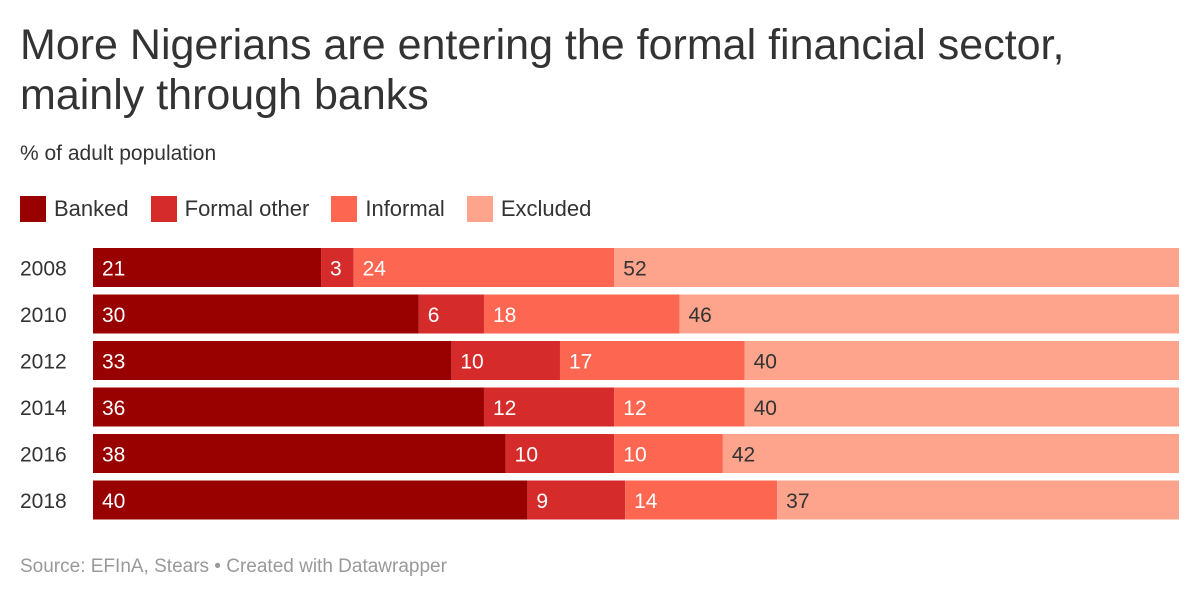 The height and width of the screenshot is (600, 1200). What do you see at coordinates (43, 315) in the screenshot?
I see `y-tick-label-2010: 2010` at bounding box center [43, 315].